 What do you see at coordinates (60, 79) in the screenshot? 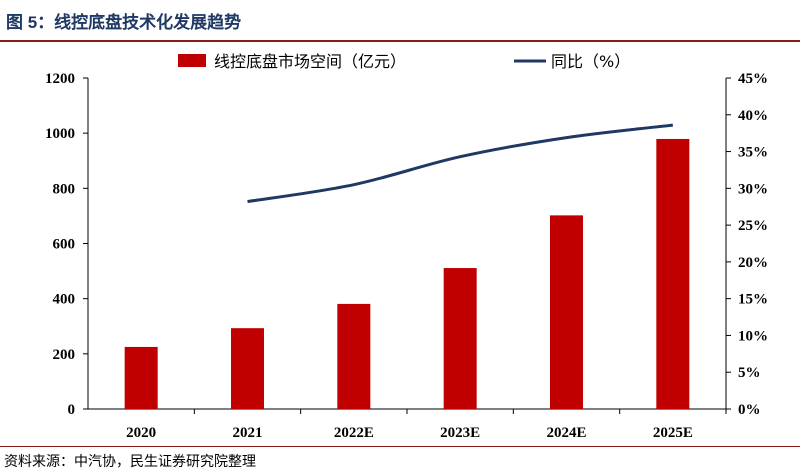
I see `y-left-tick-label: 1200` at bounding box center [60, 79].